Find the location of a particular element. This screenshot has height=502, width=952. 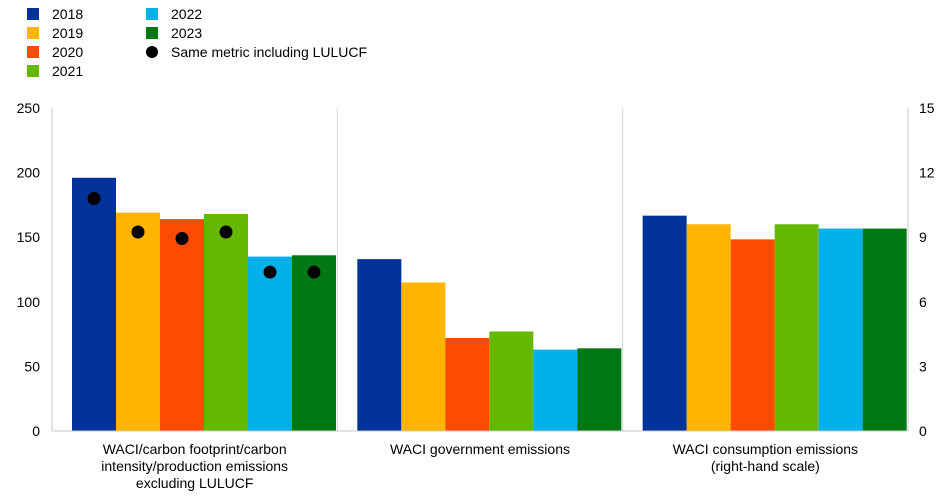

bar-2023-cat1 is located at coordinates (599, 389).